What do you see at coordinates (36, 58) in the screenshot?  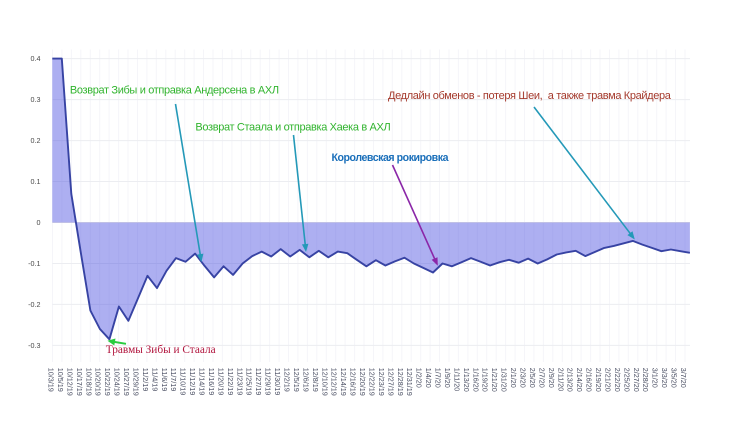 I see `svg-text: 0.4` at bounding box center [36, 58].